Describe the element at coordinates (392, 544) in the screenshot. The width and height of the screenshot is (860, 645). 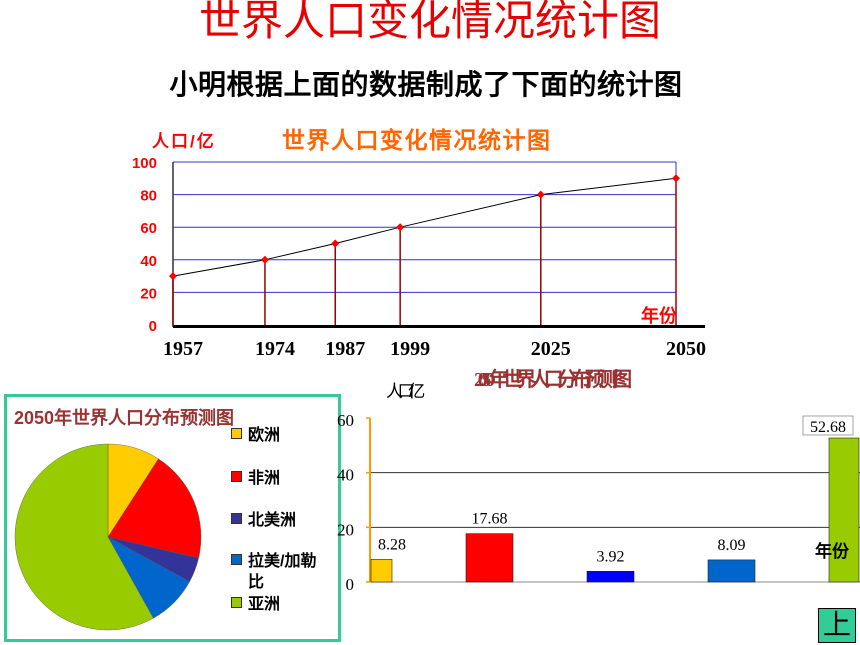
I see `bar-value-label: 8.28` at that location.